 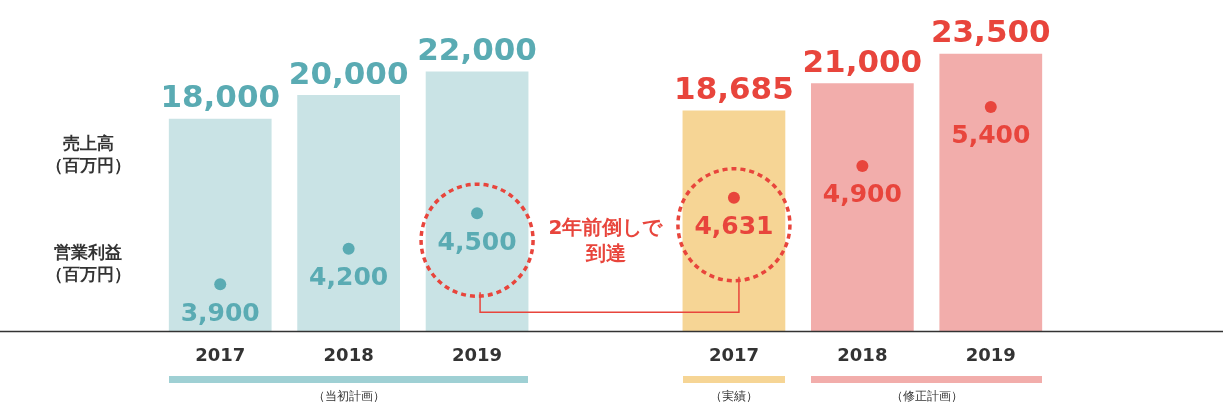 I want to click on data-label: 20,000, so click(x=348, y=72).